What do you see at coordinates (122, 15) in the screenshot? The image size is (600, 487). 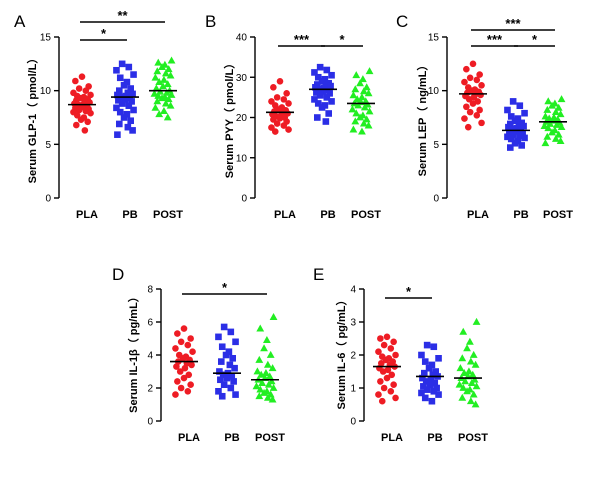 I see `significance-label: **` at bounding box center [122, 15].